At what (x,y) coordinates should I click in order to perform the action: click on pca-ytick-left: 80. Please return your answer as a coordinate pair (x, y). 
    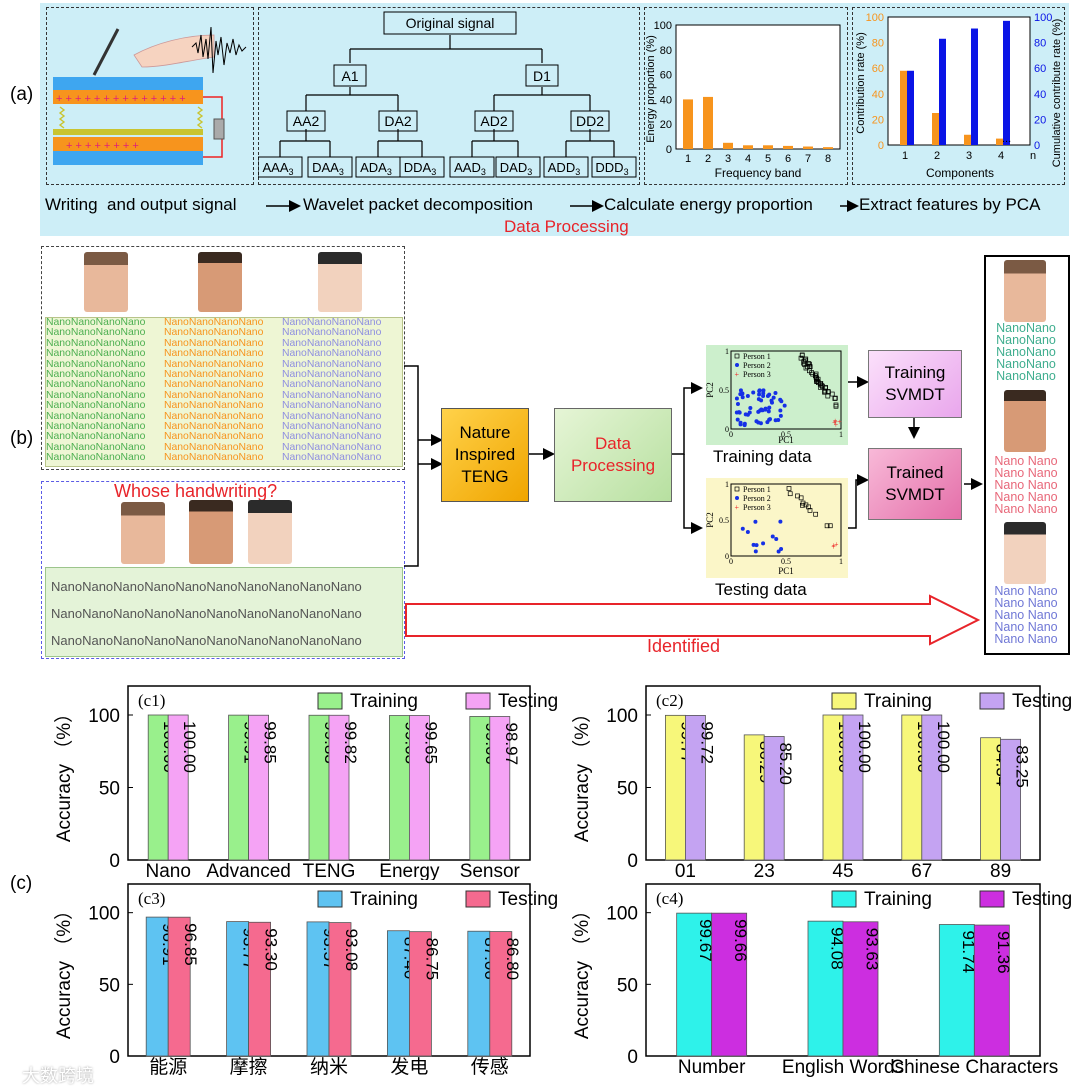
    Looking at the image, I should click on (878, 44).